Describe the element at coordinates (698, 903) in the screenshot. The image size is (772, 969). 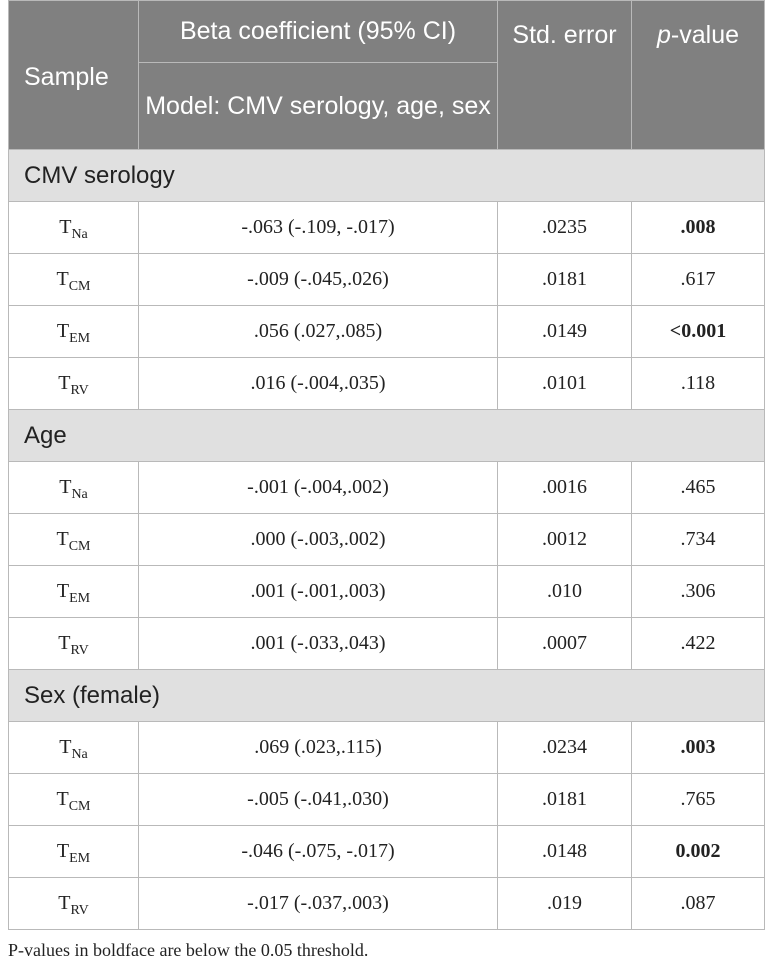
I see `cell-p-value: .087` at that location.